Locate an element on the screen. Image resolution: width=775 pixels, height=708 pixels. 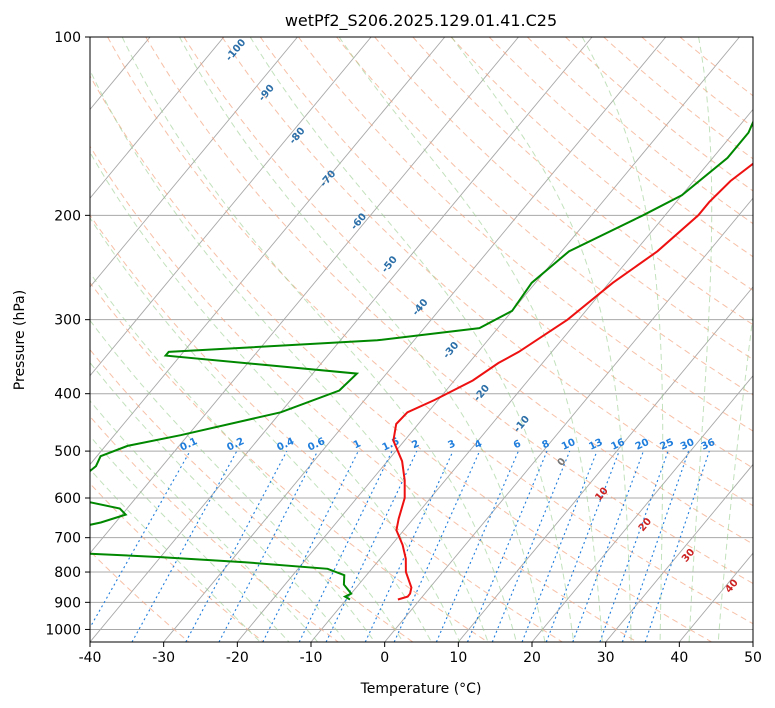
dry-adiabat-label: 10 is located at coordinates (601, 494).